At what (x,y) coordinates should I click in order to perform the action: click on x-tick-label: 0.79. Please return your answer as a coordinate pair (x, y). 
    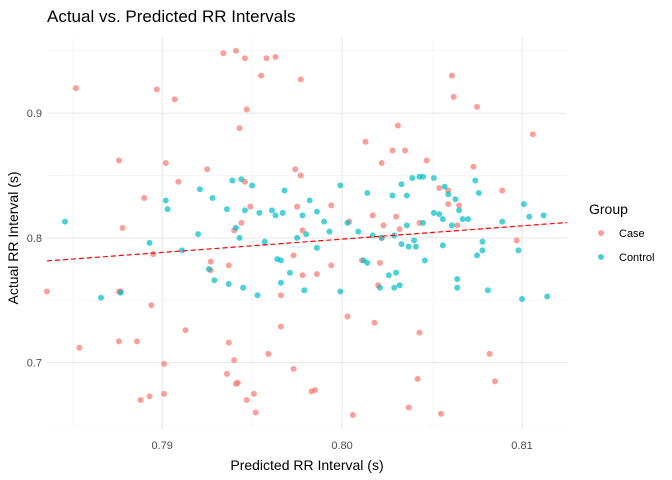
    Looking at the image, I should click on (161, 446).